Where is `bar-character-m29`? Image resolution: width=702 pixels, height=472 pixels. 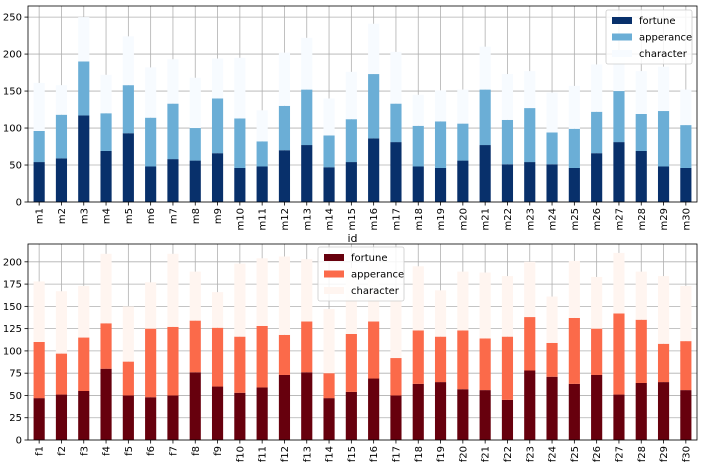 bar-character-m29 is located at coordinates (663, 89).